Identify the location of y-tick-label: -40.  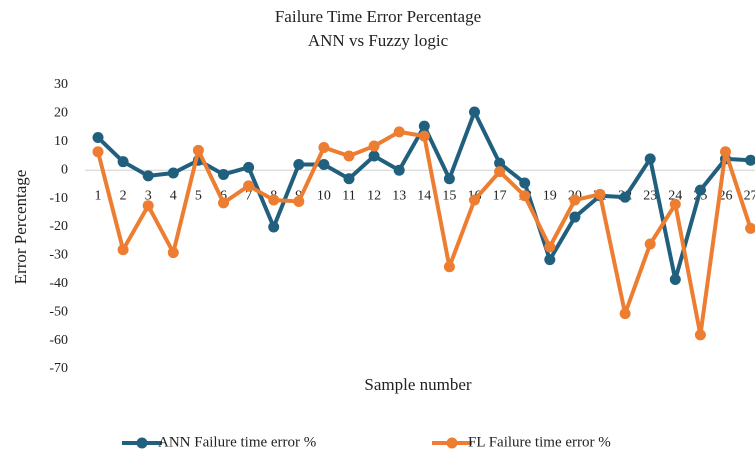
(58, 283).